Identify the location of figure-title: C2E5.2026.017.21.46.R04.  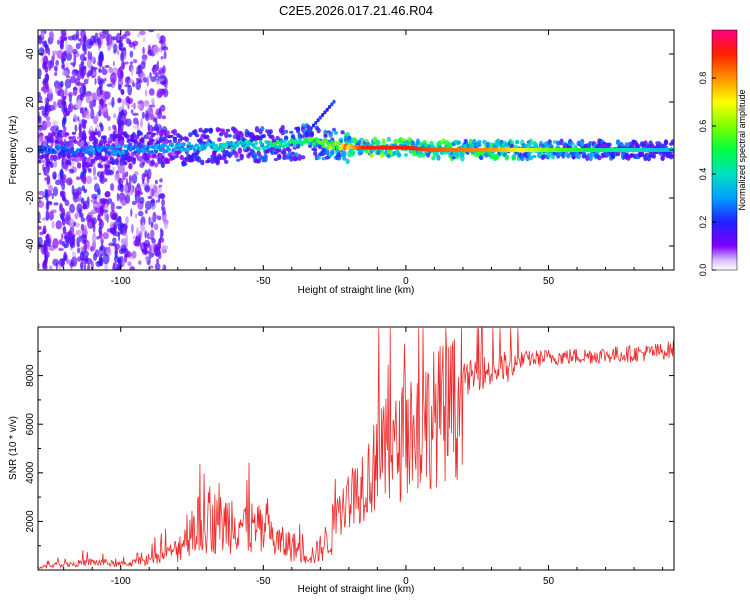
(356, 10).